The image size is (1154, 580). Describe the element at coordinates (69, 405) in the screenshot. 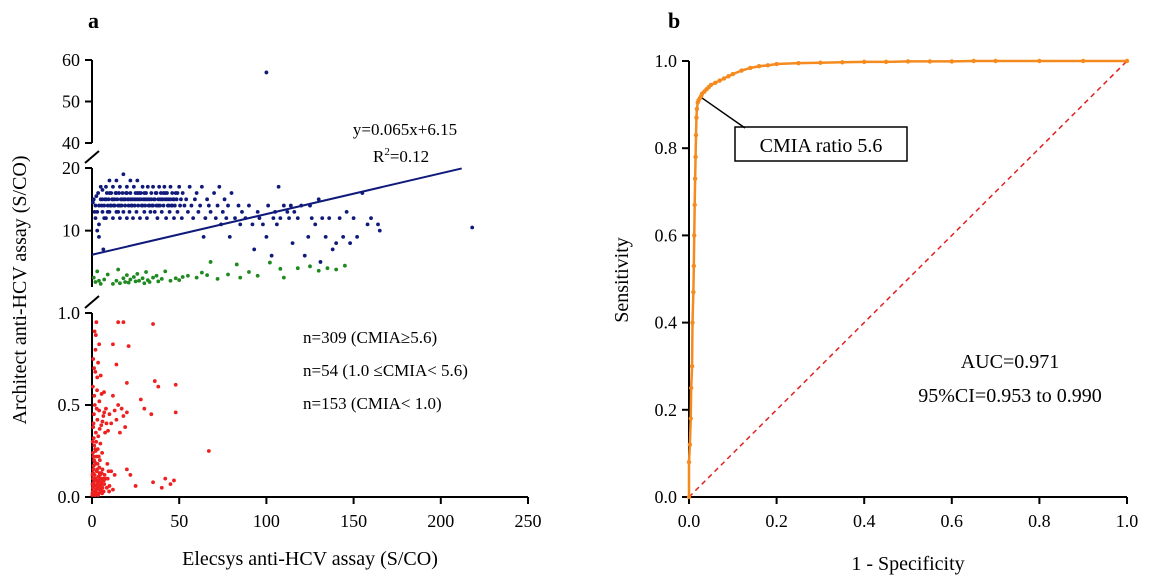

I see `panel-a-y-tick-label: 0.5` at that location.